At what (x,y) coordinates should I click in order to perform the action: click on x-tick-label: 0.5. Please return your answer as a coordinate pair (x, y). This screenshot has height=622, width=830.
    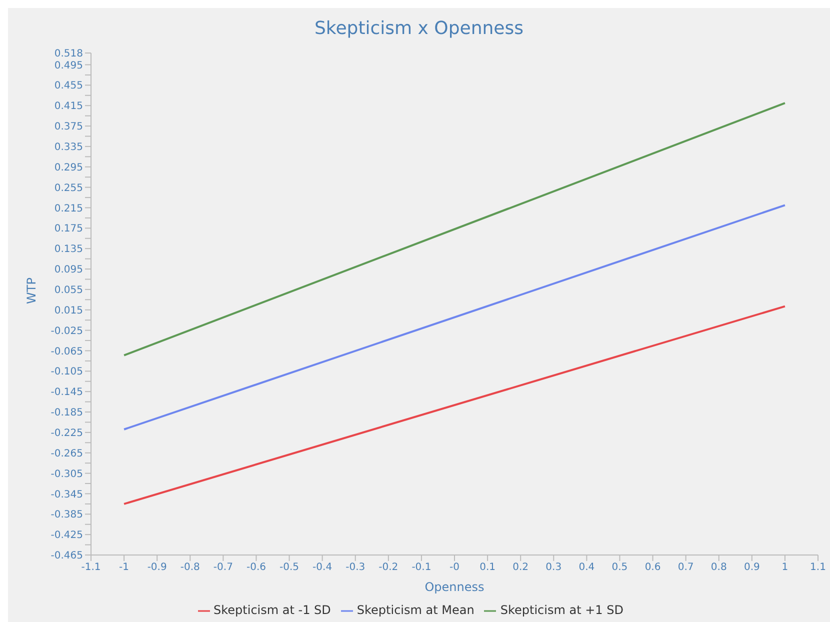
    Looking at the image, I should click on (620, 568).